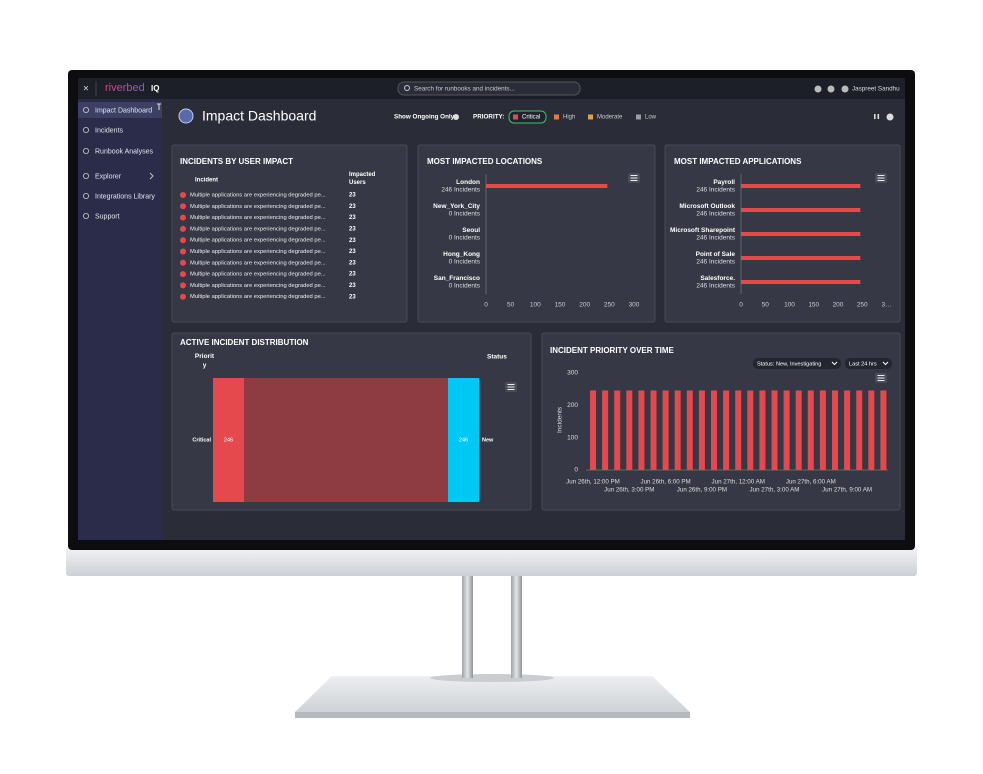  I want to click on sidebar-active, so click(120, 110).